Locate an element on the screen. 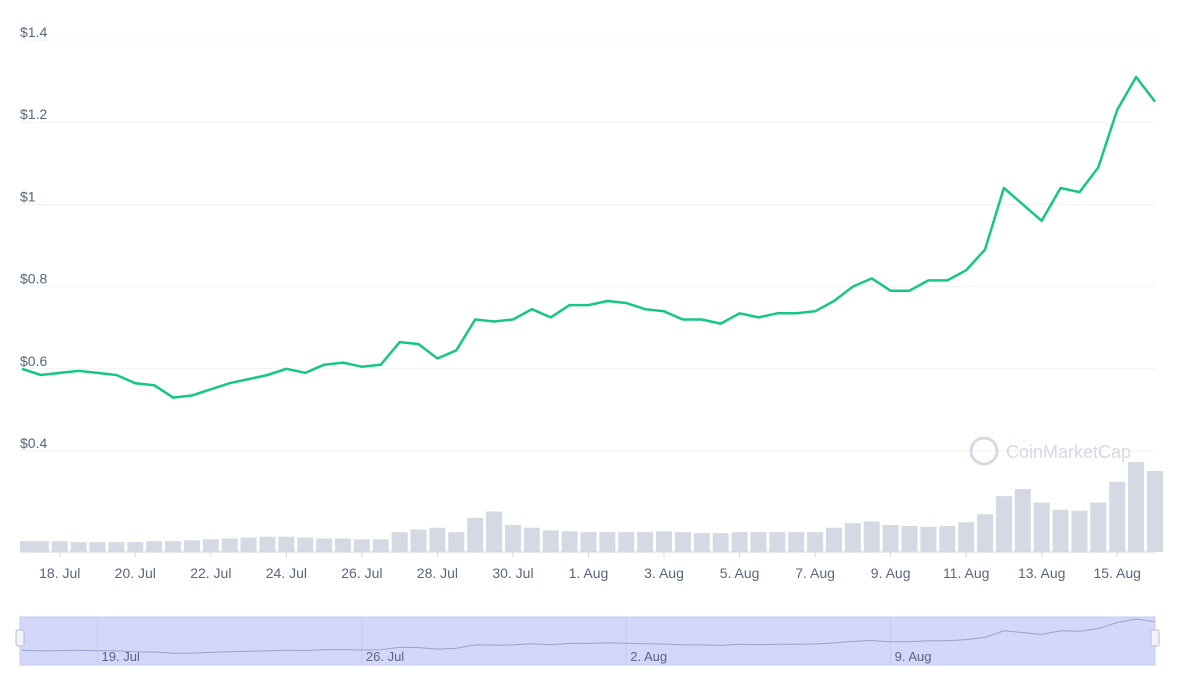 The width and height of the screenshot is (1188, 679). x-tick-label: 5. Aug is located at coordinates (740, 573).